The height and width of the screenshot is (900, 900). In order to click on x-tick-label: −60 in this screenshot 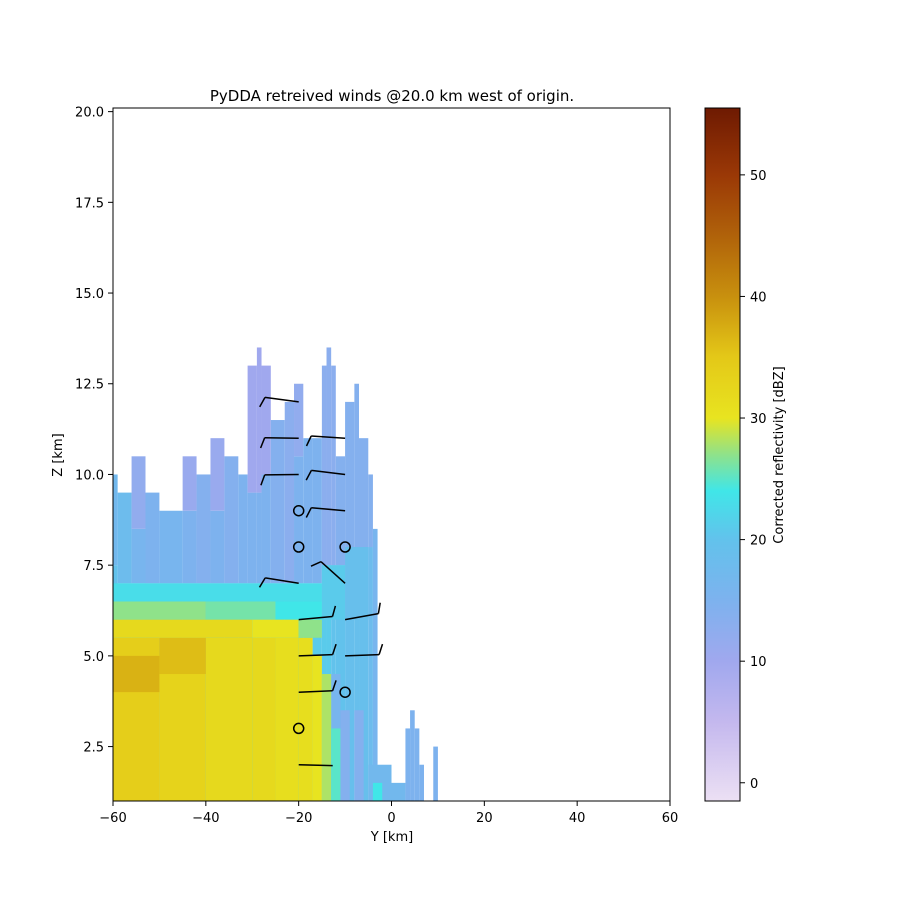, I will do `click(112, 818)`.